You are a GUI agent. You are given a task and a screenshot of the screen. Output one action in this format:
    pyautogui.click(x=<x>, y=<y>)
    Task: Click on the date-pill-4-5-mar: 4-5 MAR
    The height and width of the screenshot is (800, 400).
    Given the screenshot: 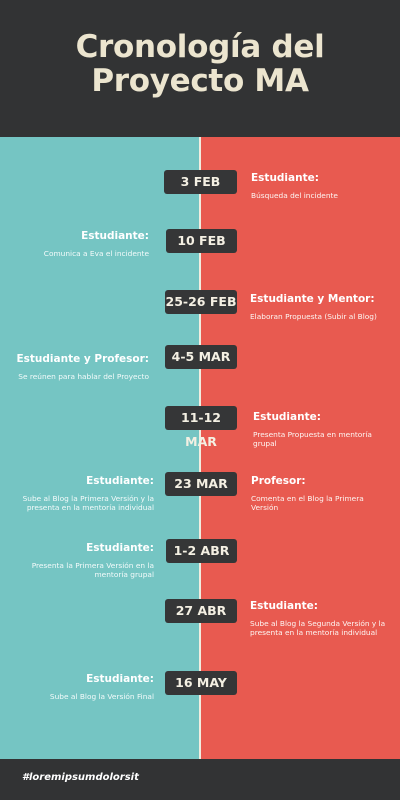 What is the action you would take?
    pyautogui.click(x=201, y=357)
    